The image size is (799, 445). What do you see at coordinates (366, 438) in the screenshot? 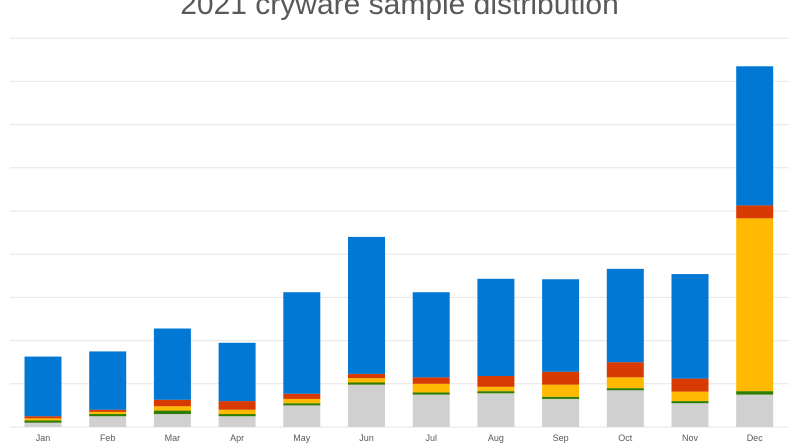
I see `x-tick-label: Jun` at bounding box center [366, 438].